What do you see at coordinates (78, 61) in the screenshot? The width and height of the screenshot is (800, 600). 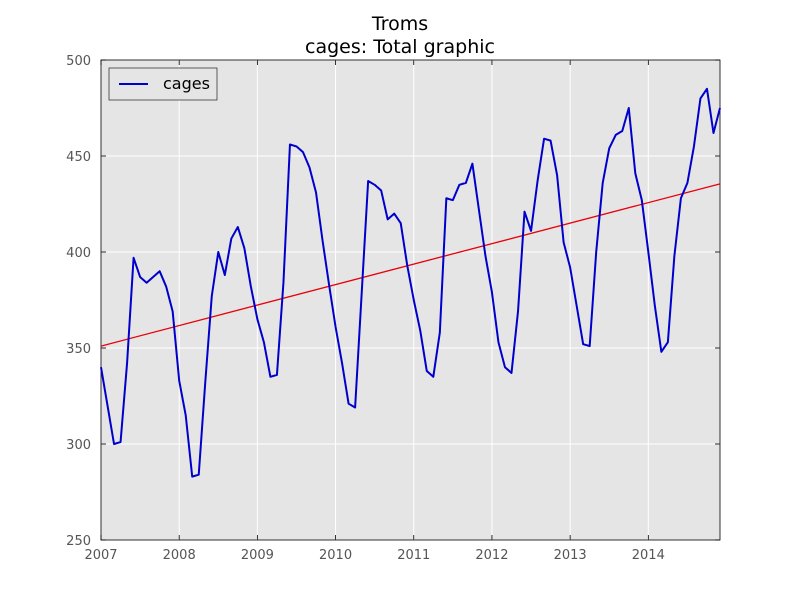 I see `y-tick-label: 500` at bounding box center [78, 61].